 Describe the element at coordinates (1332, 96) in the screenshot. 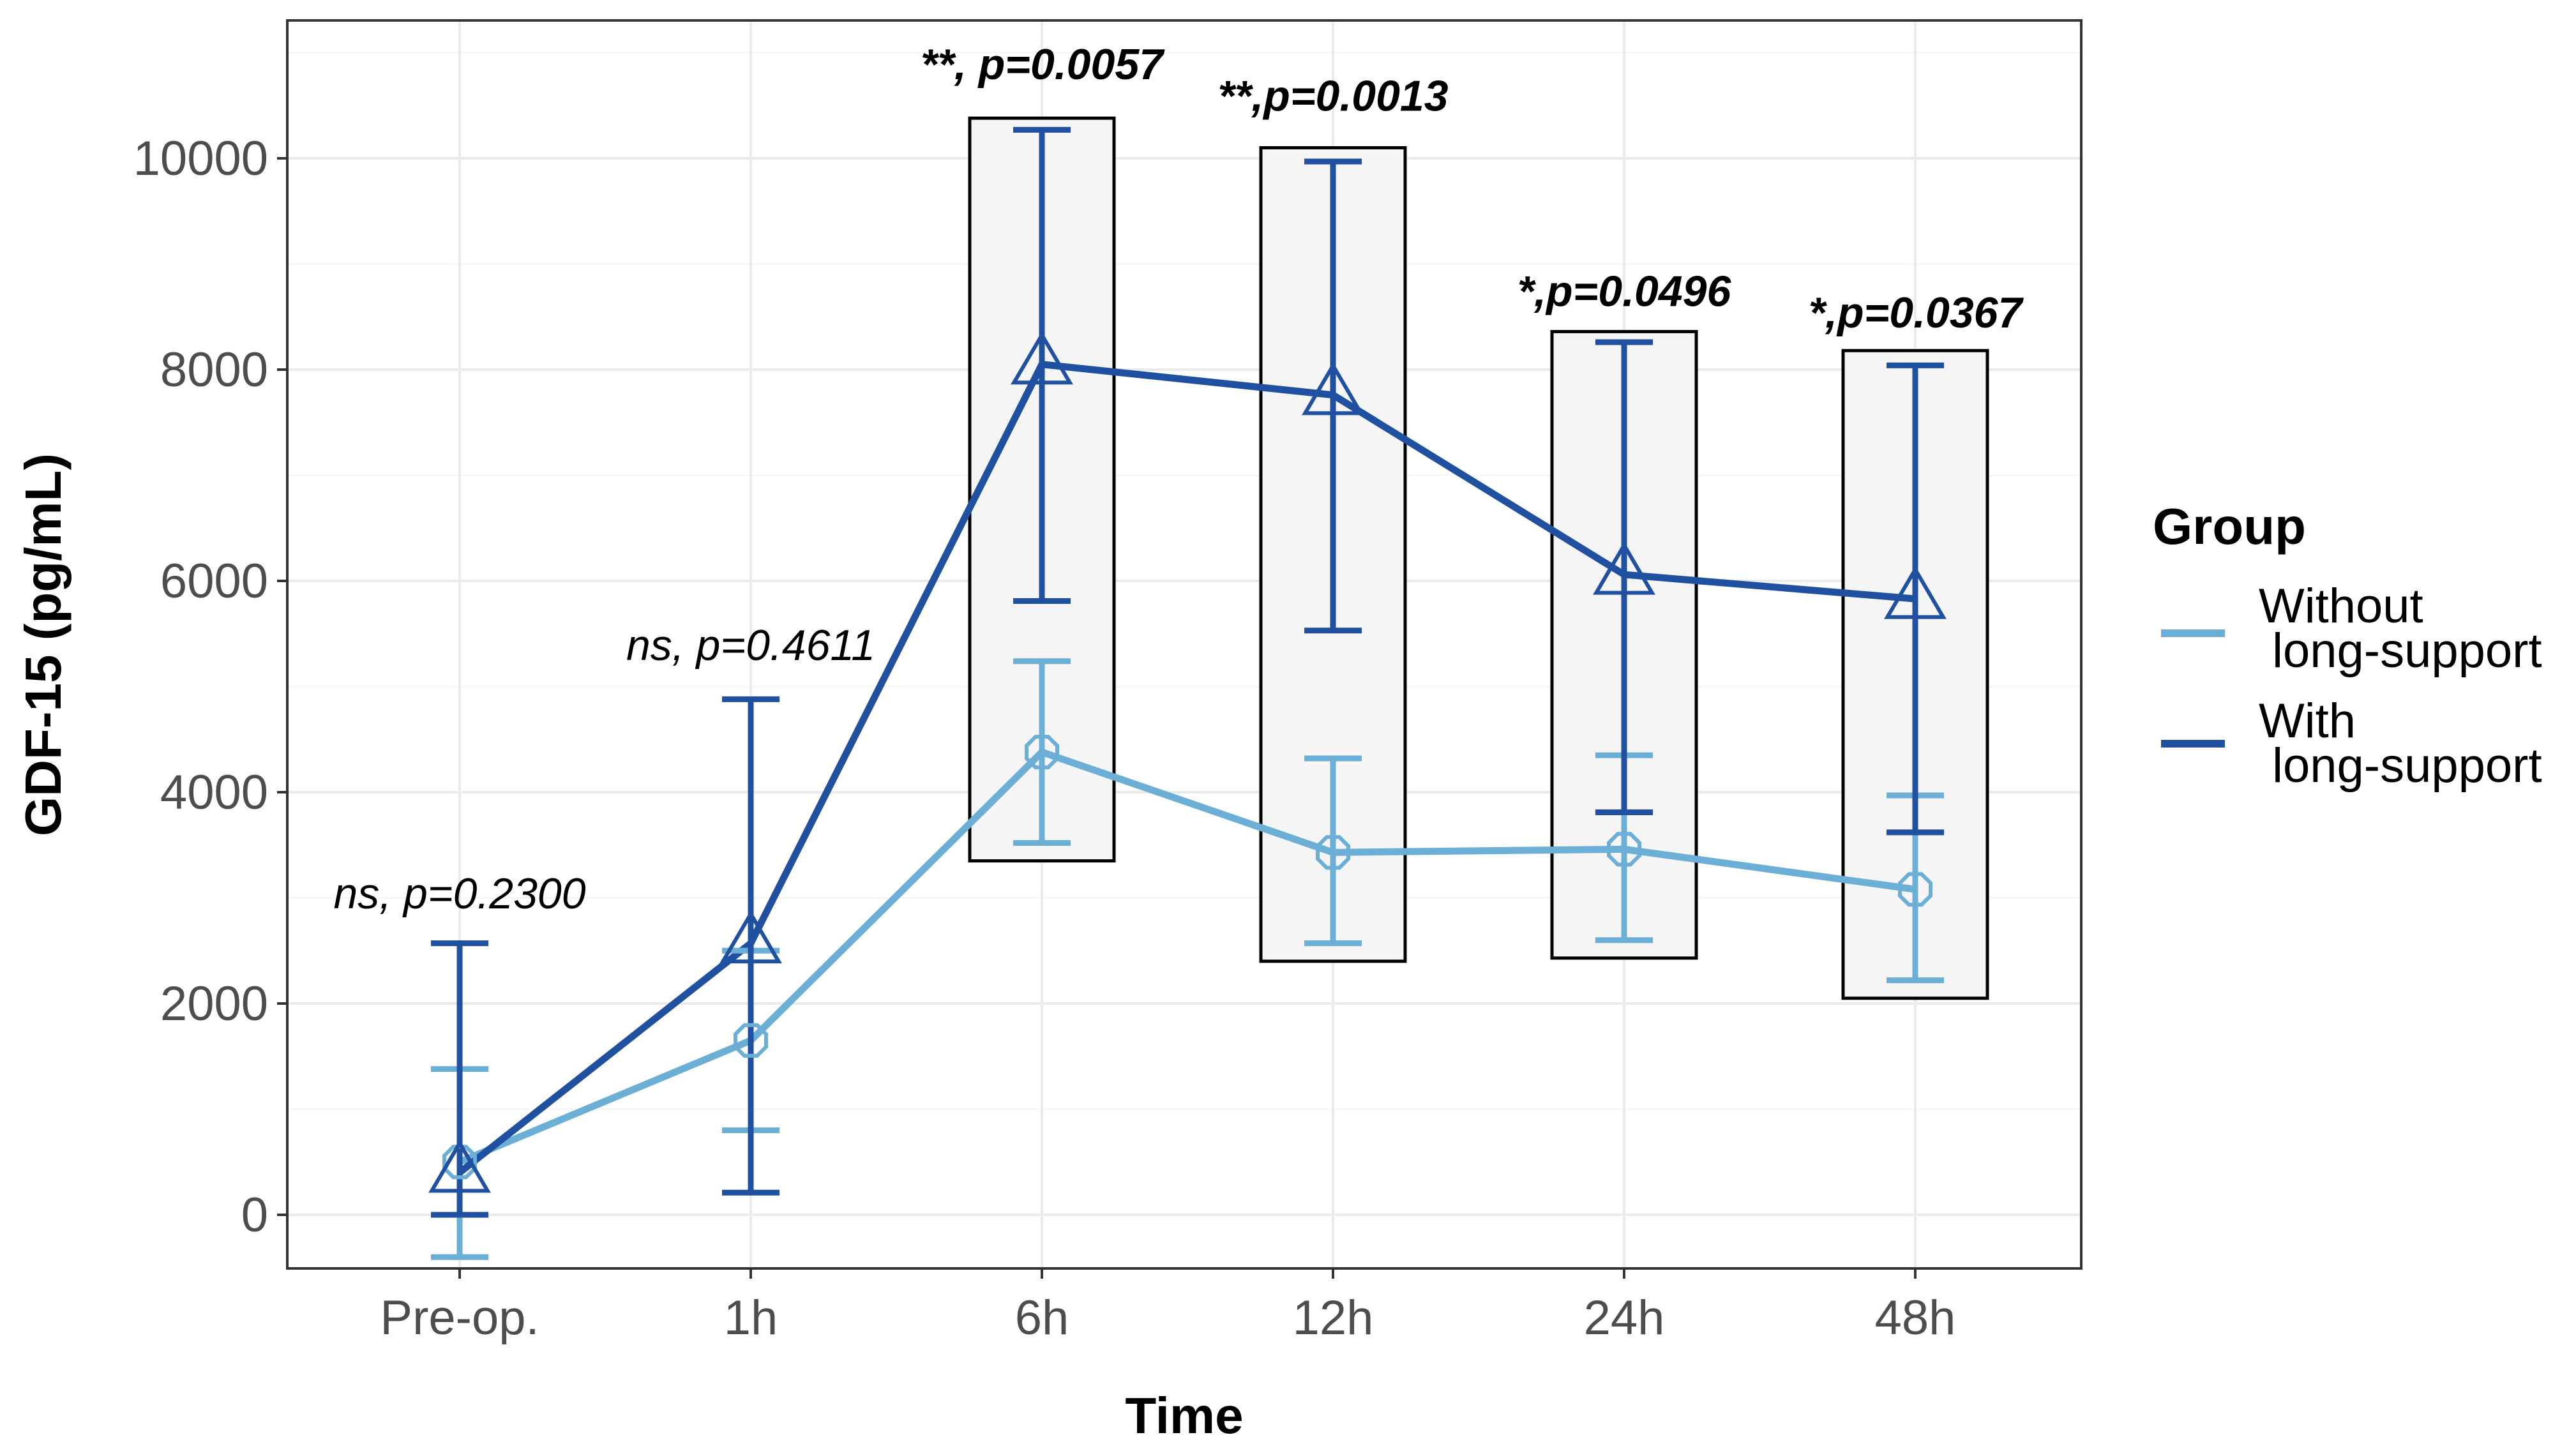

I see `p-value-label: **,p=0.0013` at that location.